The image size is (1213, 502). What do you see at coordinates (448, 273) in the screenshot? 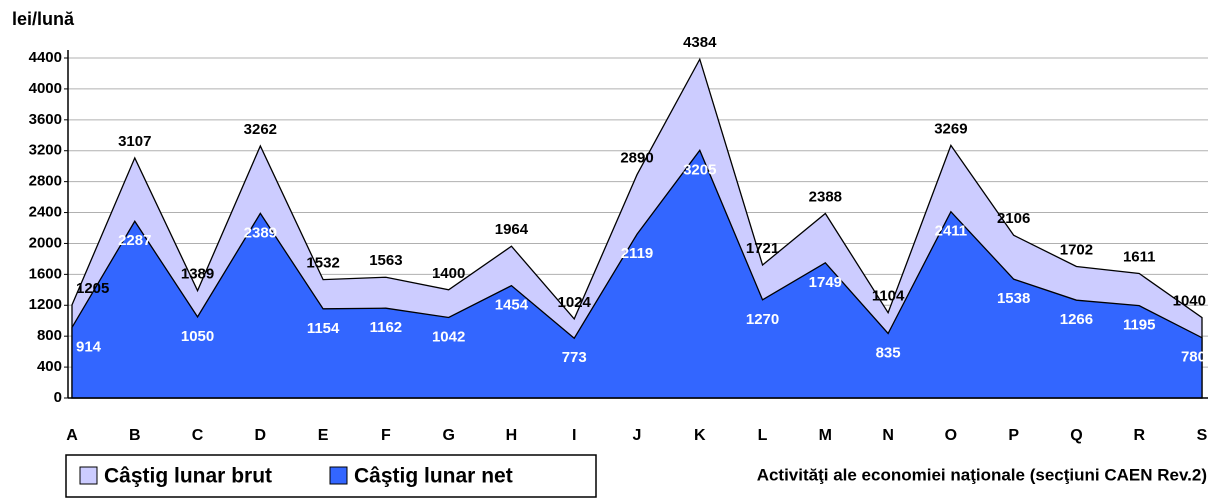
I see `value-label: 1400` at bounding box center [448, 273].